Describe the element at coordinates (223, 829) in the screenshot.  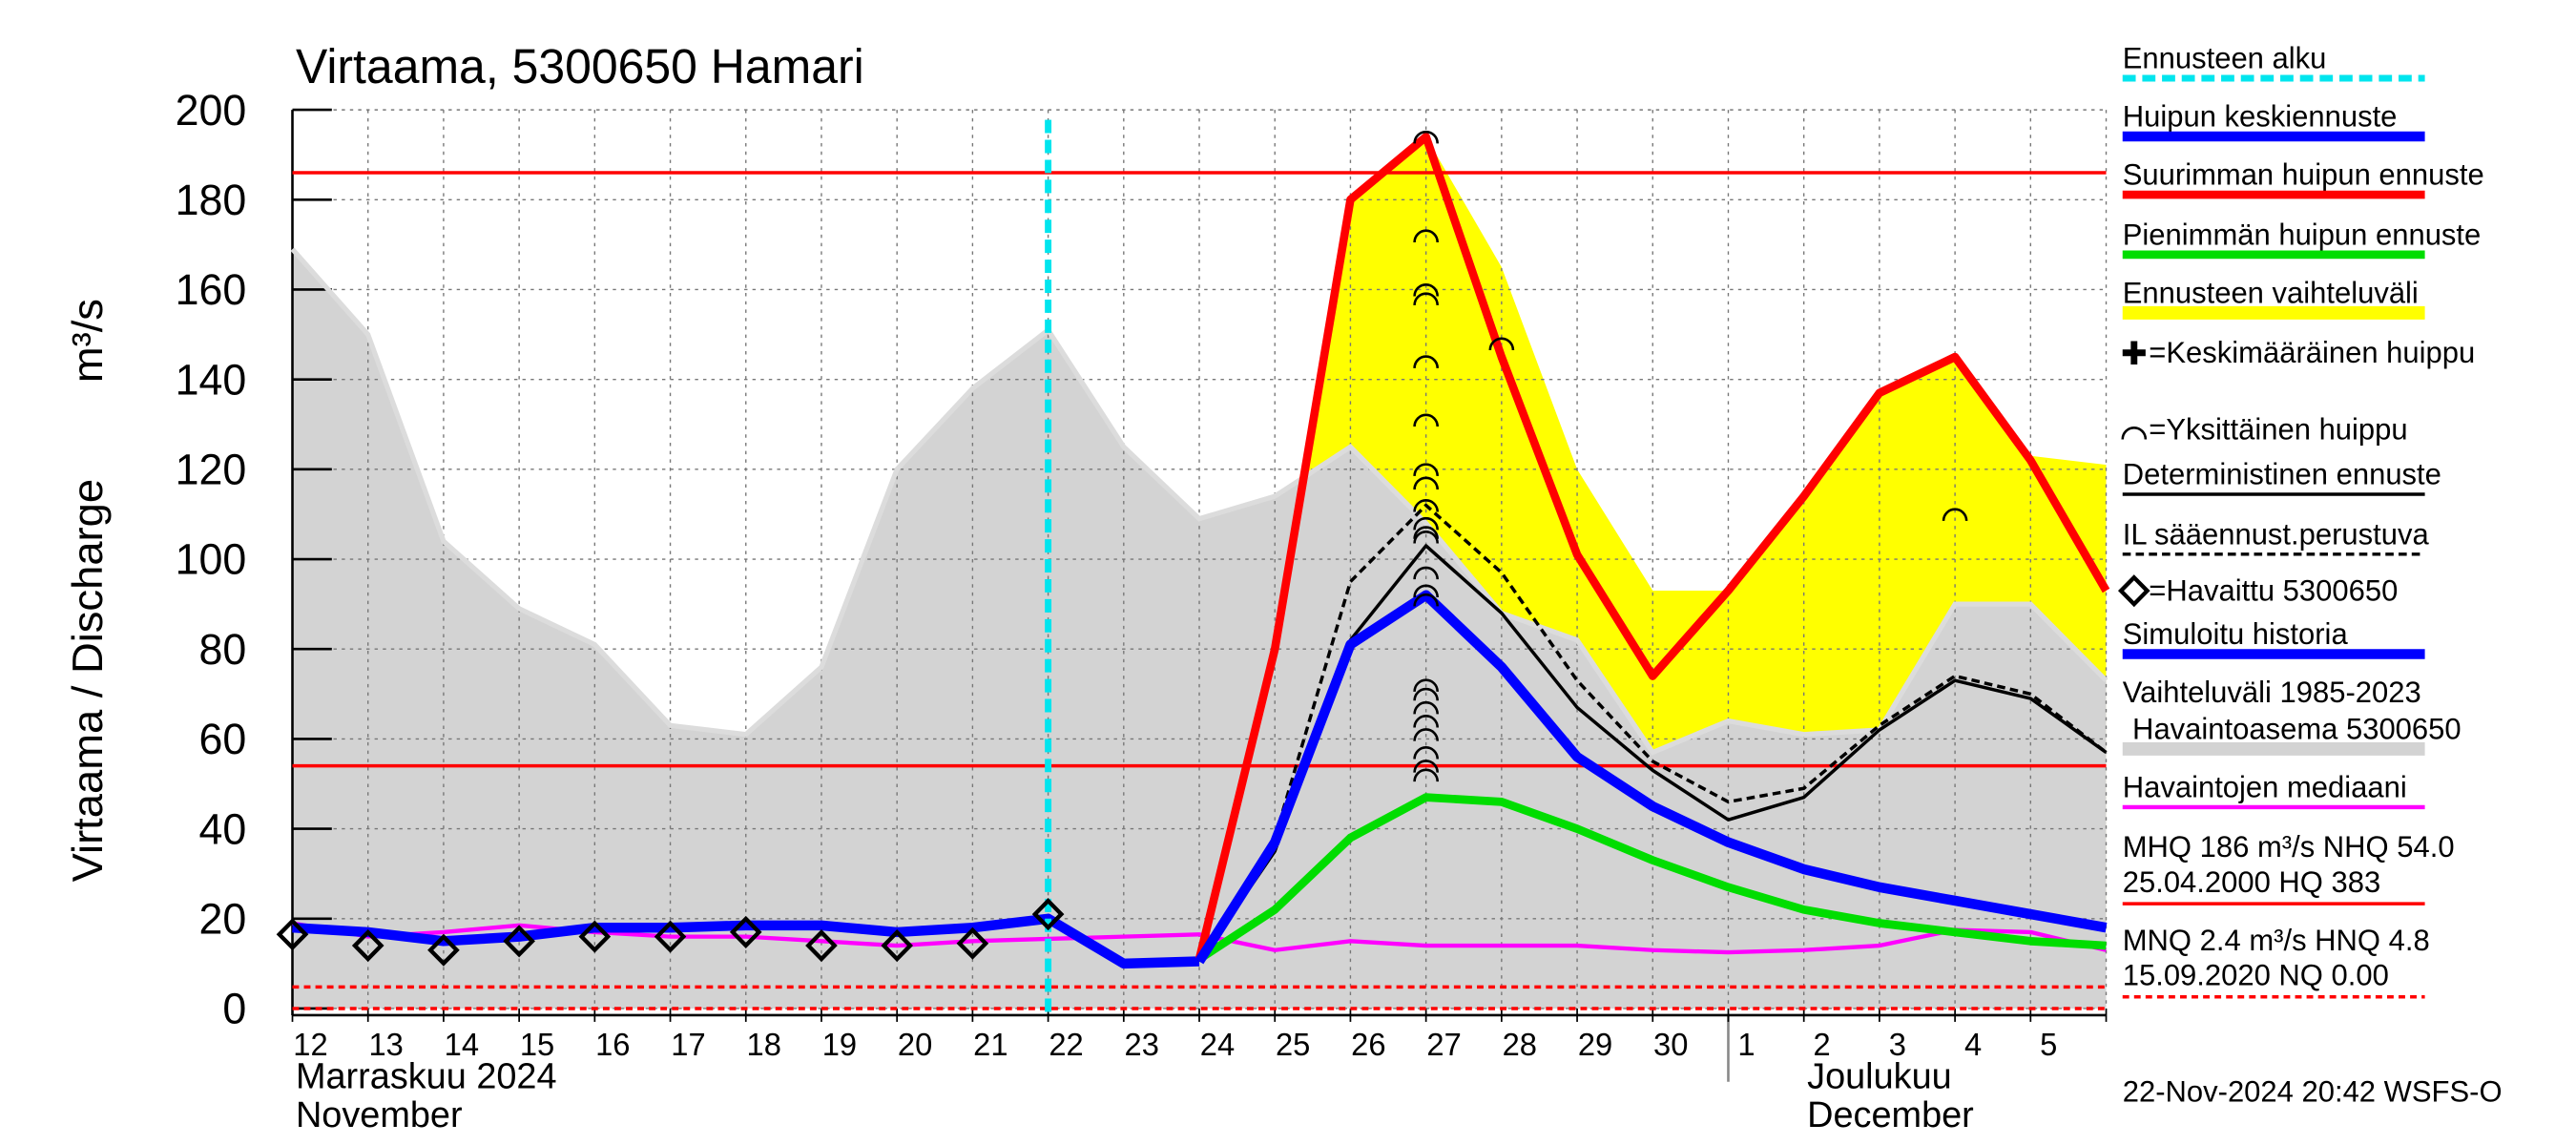
I see `y-tick-label: 40` at that location.